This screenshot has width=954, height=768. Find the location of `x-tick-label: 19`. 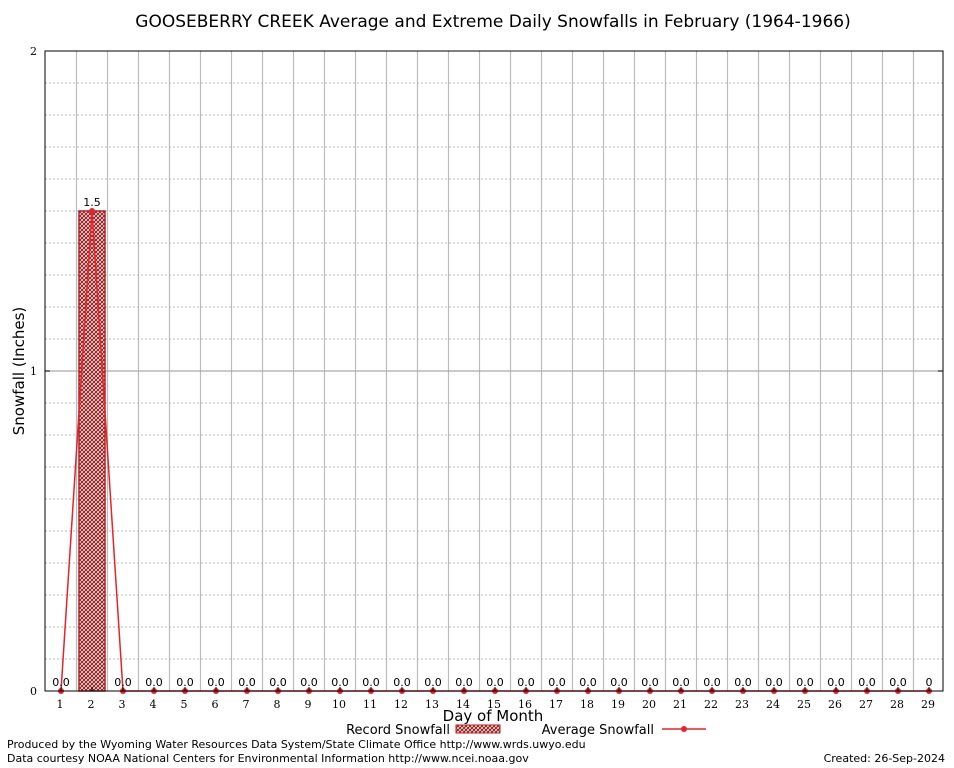

x-tick-label: 19 is located at coordinates (618, 704).